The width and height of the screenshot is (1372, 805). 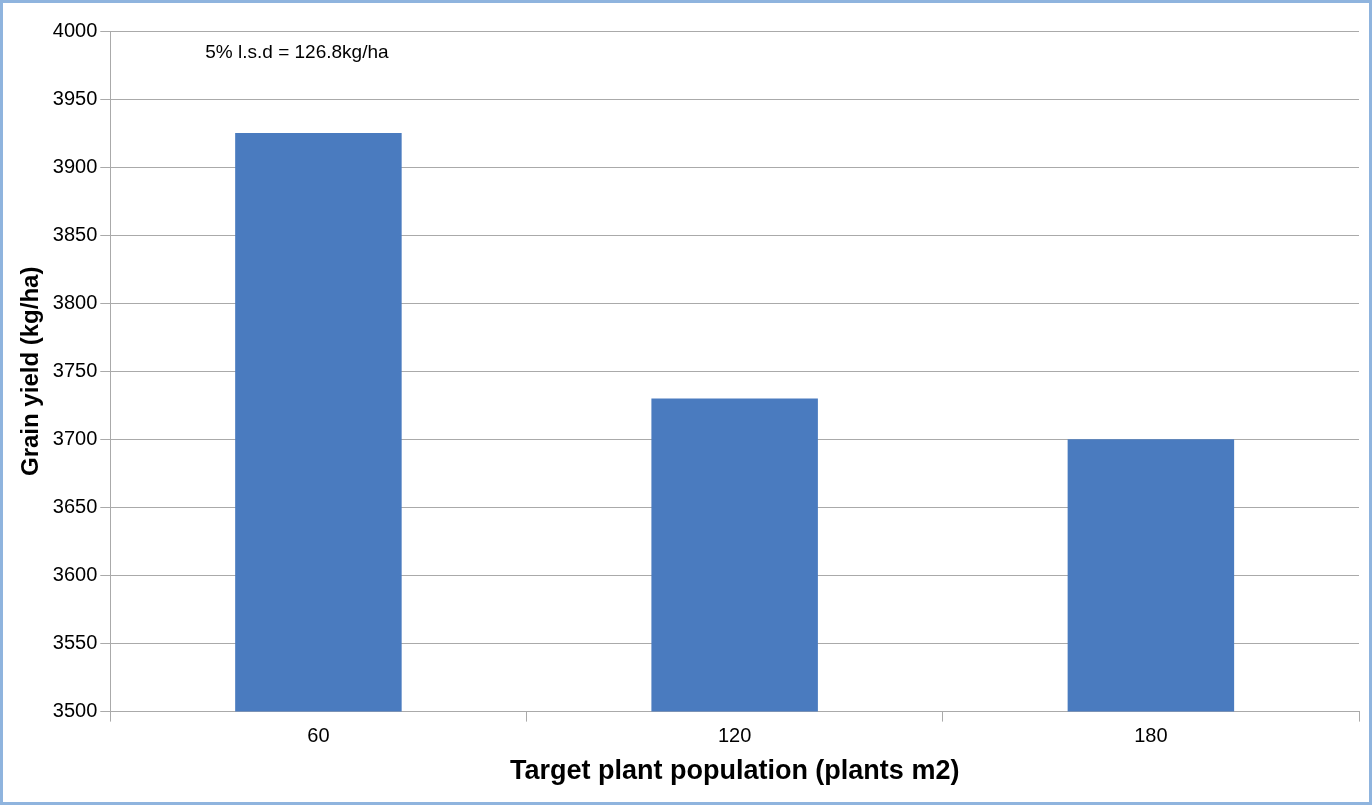 I want to click on y-tick-label: 3700, so click(x=75, y=437).